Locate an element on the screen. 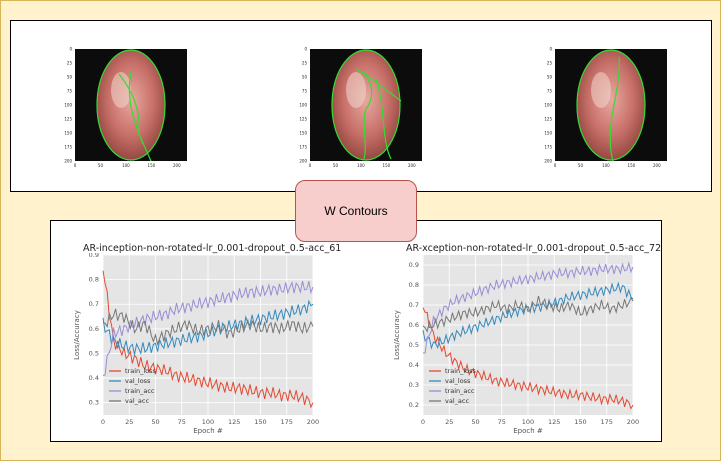 This screenshot has width=721, height=461. image-x-tick: 200 is located at coordinates (657, 165).